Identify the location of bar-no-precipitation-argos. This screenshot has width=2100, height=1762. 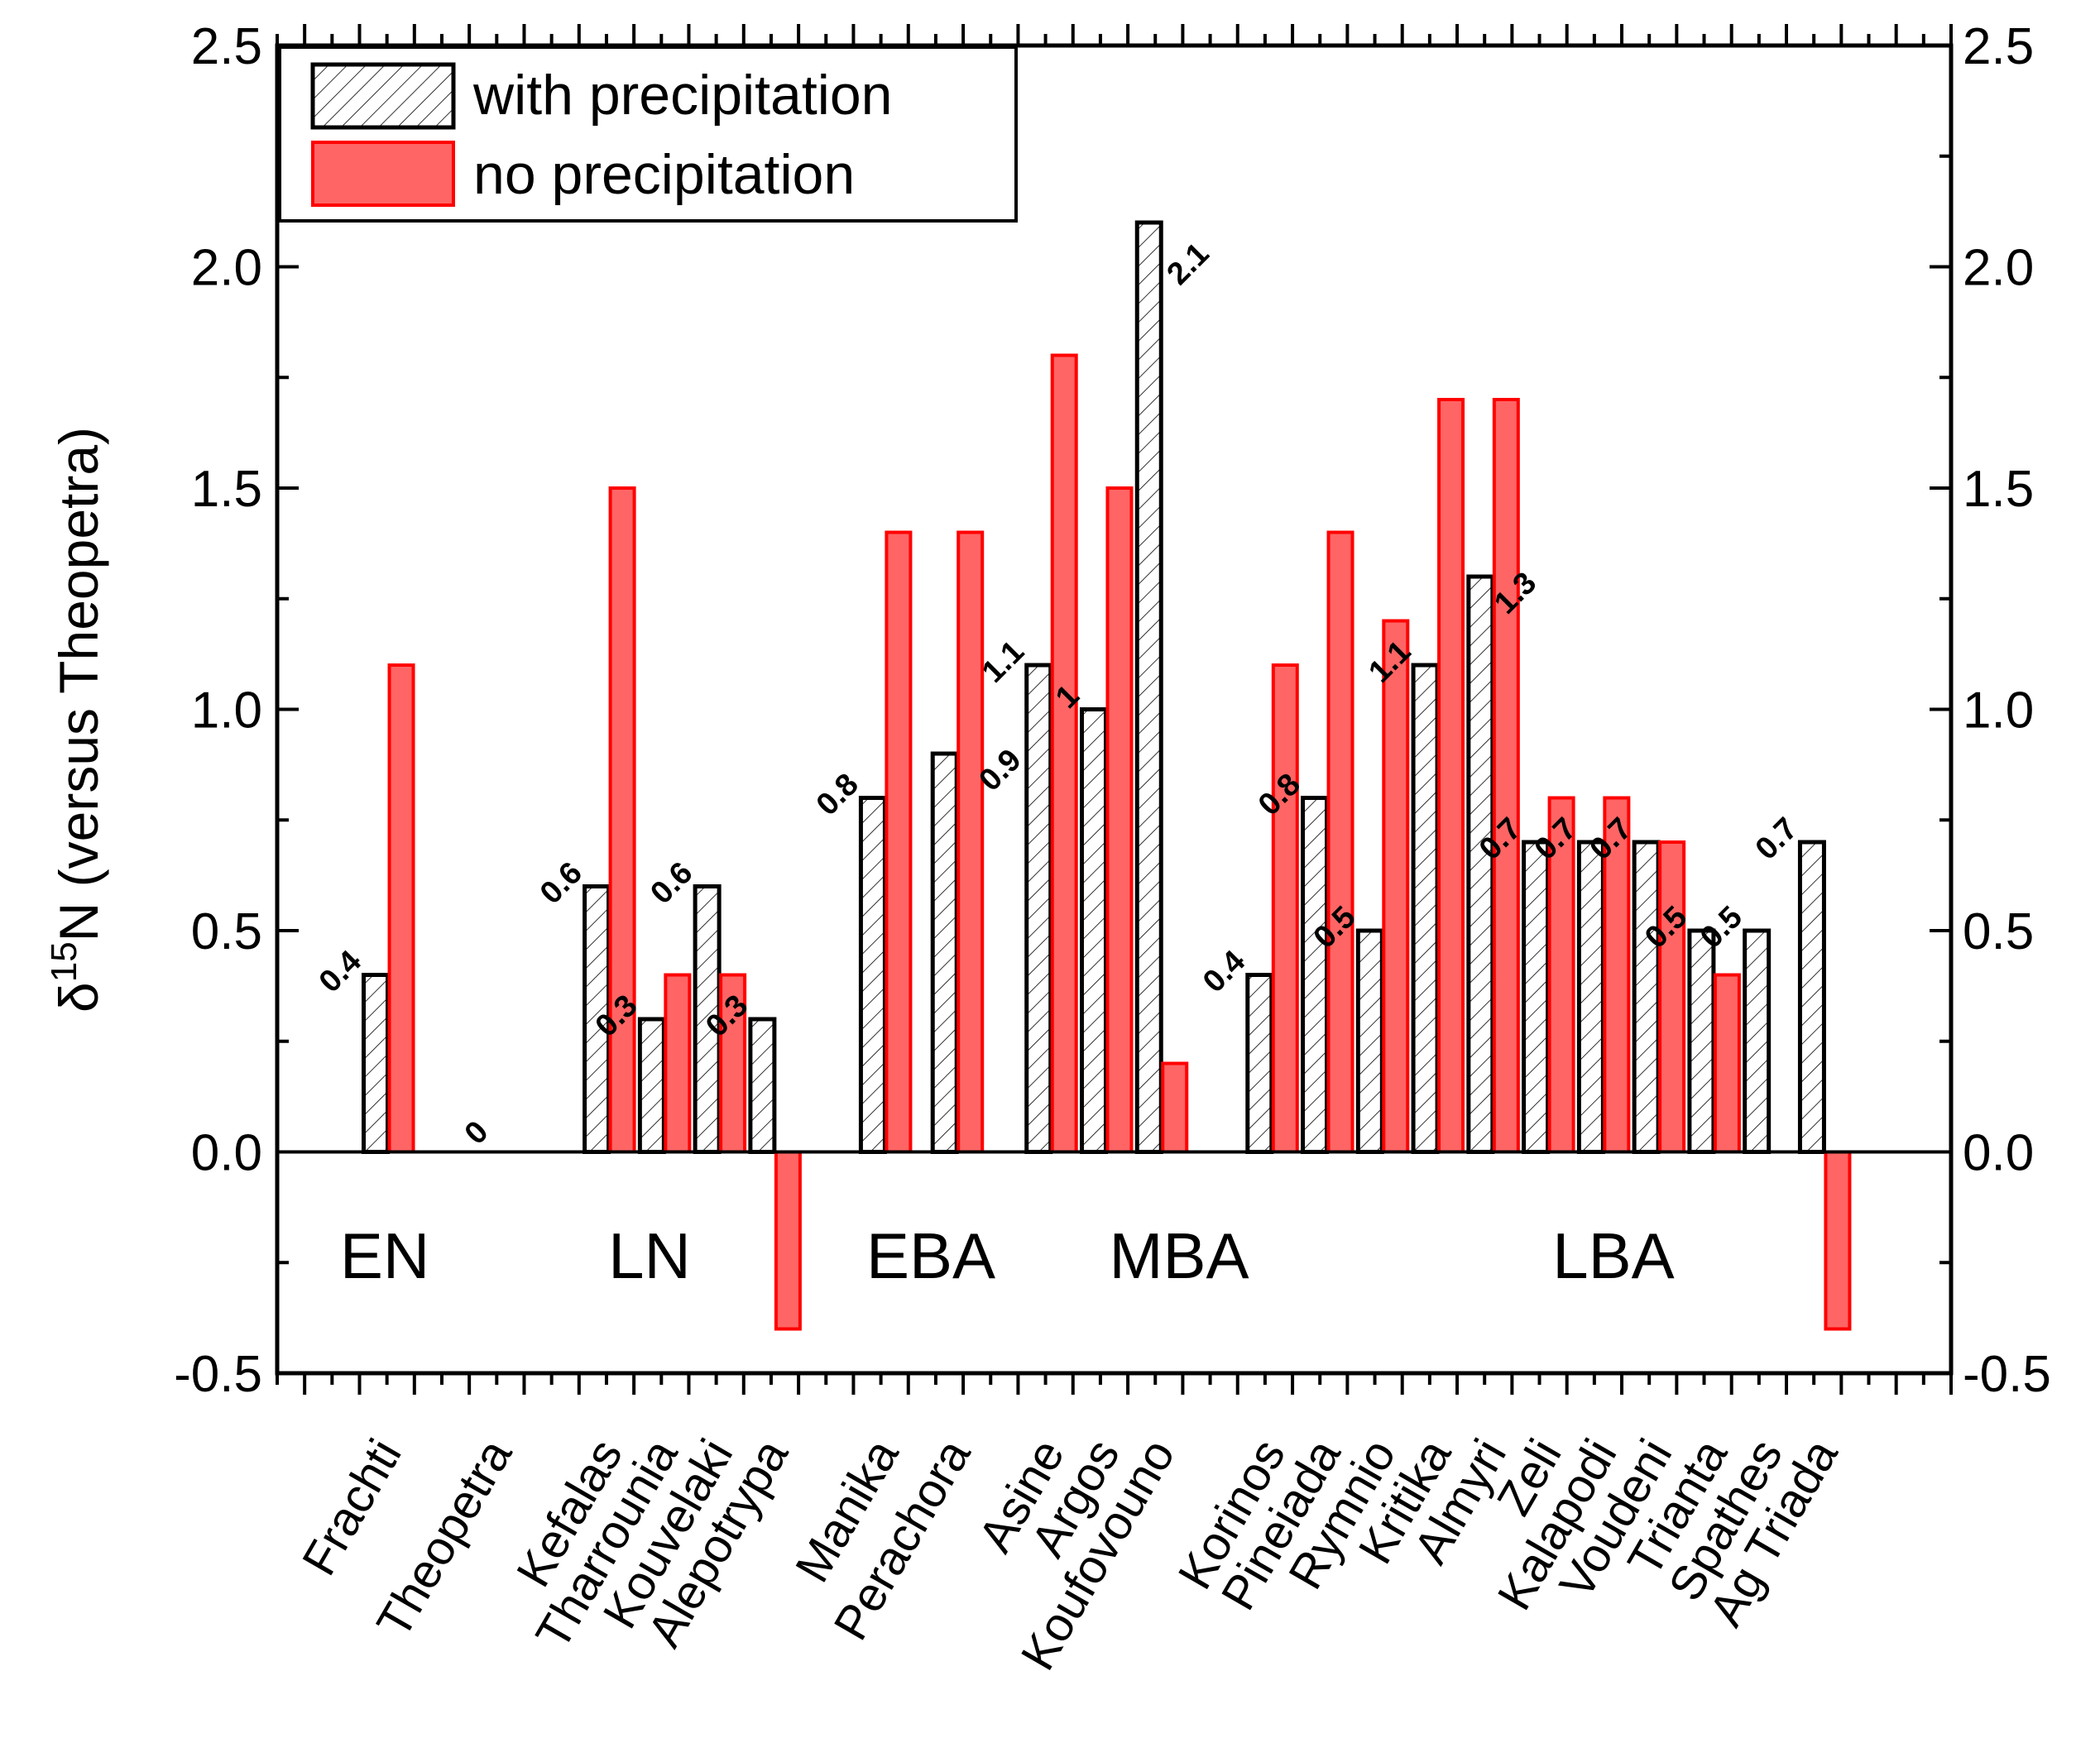
(1119, 820).